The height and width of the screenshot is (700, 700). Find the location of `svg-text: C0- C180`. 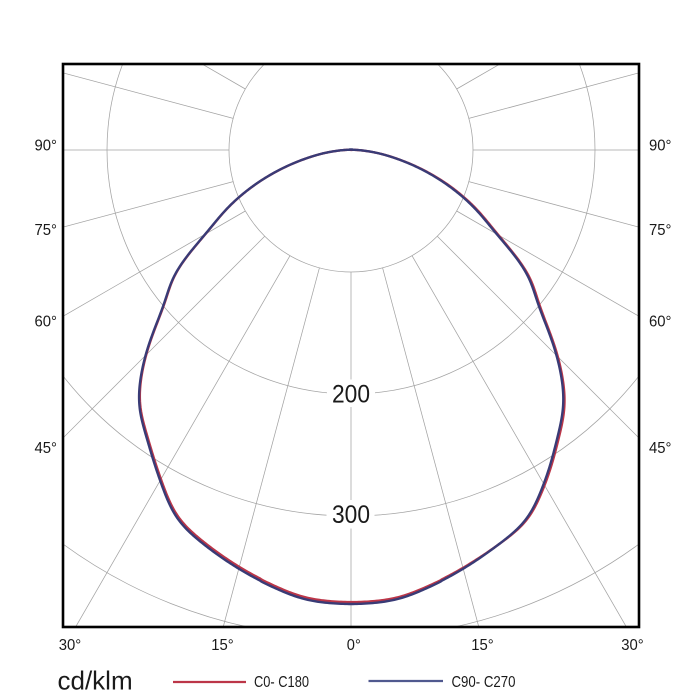

svg-text: C0- C180 is located at coordinates (281, 682).